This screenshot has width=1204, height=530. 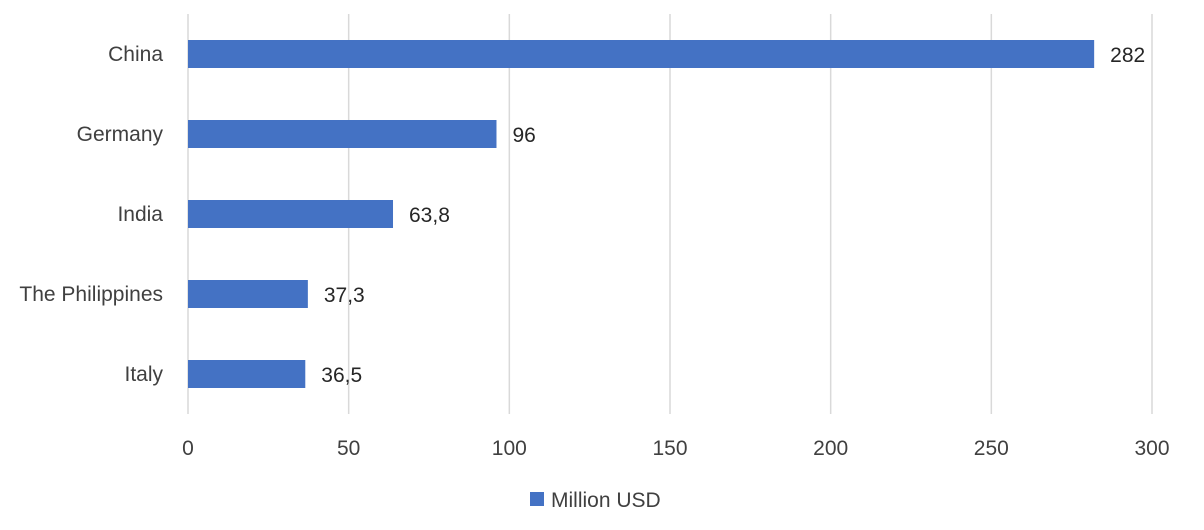 I want to click on x-tick-label: 200, so click(x=830, y=448).